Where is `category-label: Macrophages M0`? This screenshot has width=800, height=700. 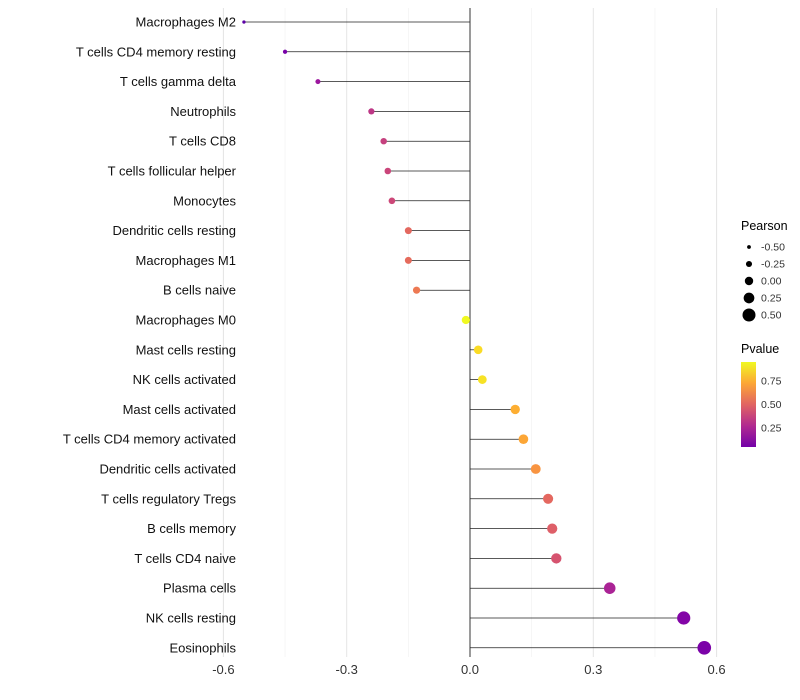
category-label: Macrophages M0 is located at coordinates (186, 320).